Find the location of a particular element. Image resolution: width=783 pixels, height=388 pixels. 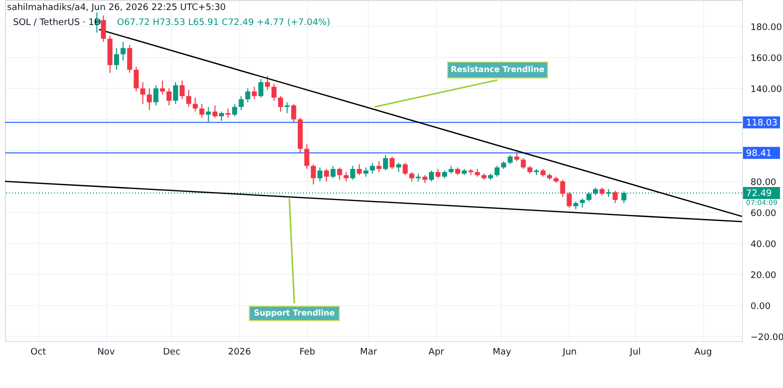

y-tick-label: 60.00 is located at coordinates (763, 213).